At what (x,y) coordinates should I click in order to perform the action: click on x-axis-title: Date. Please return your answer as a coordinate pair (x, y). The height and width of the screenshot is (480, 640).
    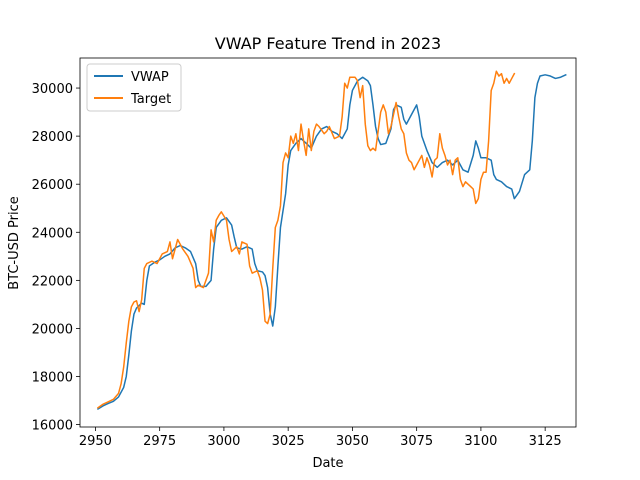
    Looking at the image, I should click on (327, 463).